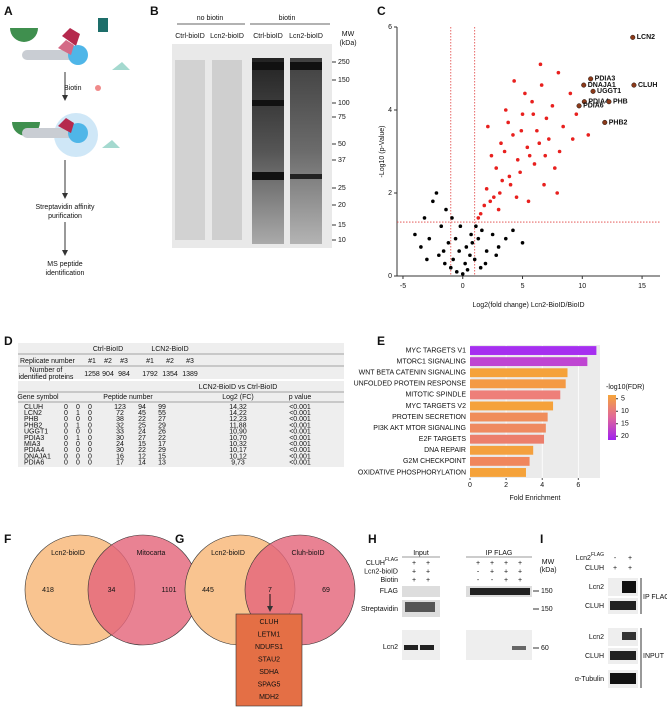 This screenshot has height=719, width=667. What do you see at coordinates (38, 397) in the screenshot?
I see `table-header: Gene symbol` at bounding box center [38, 397].